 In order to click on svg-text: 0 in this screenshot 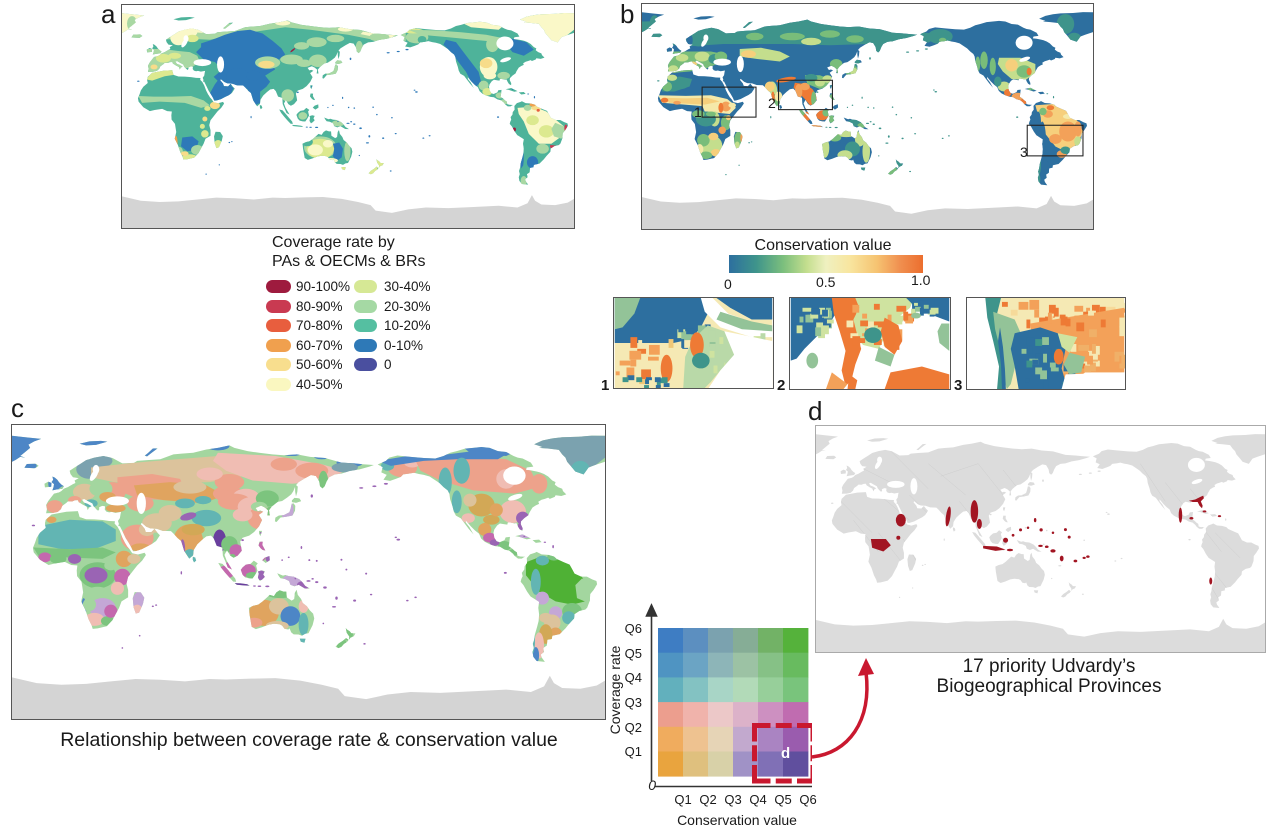, I will do `click(652, 785)`.